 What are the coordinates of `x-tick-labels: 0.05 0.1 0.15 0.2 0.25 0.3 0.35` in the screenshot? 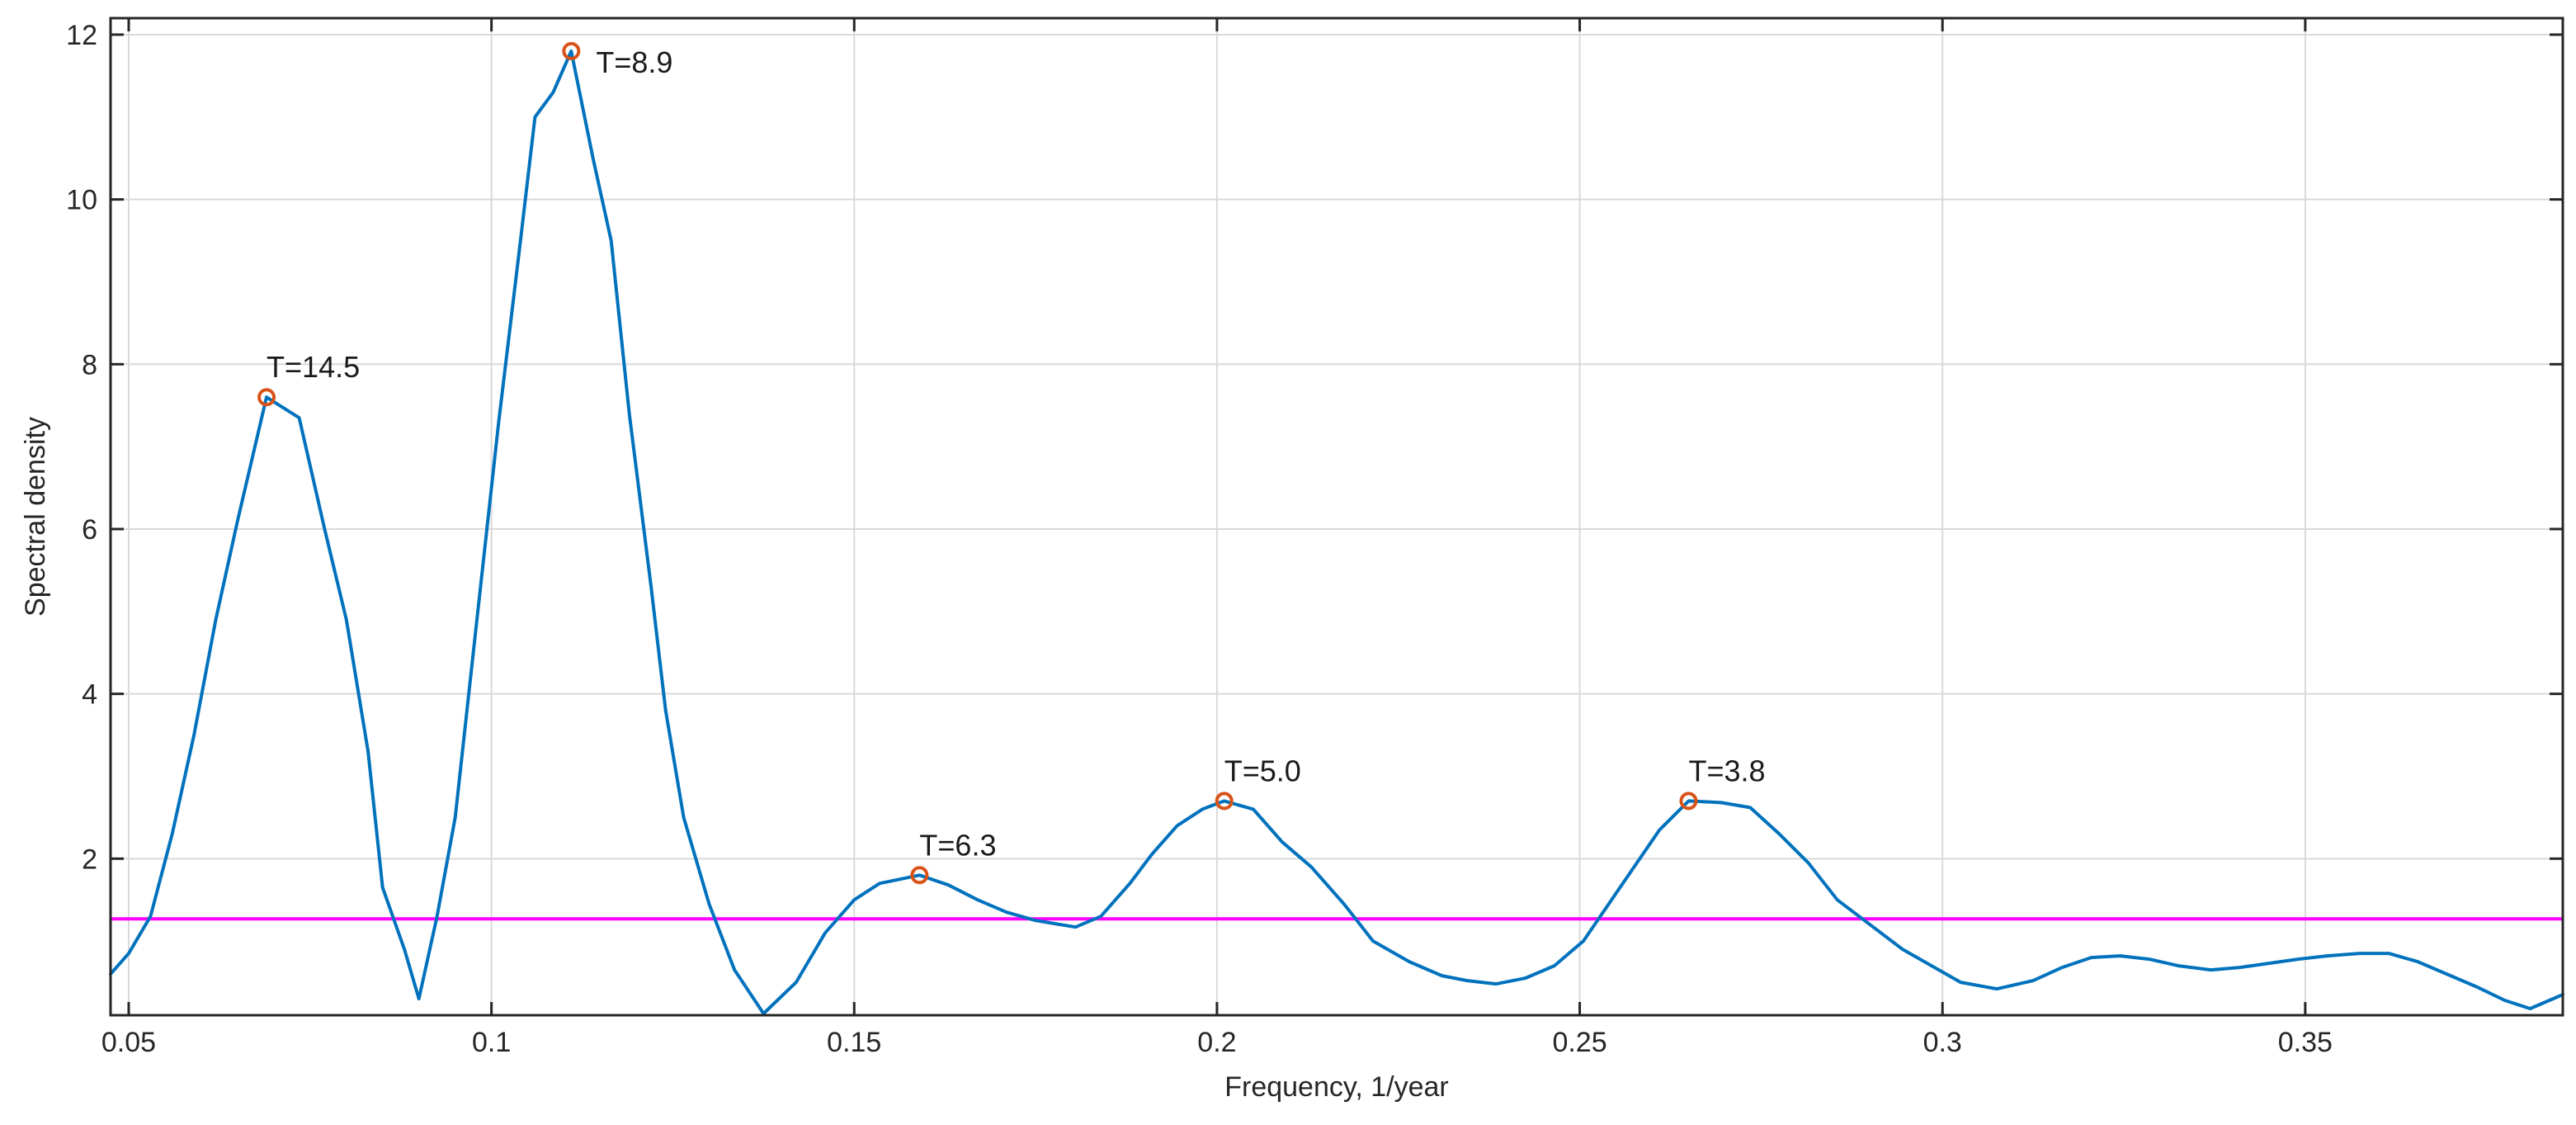 It's located at (1217, 1042).